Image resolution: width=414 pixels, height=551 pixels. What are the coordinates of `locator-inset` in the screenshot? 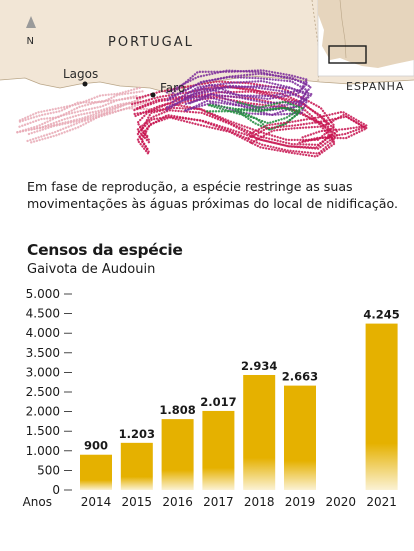 It's located at (365, 38).